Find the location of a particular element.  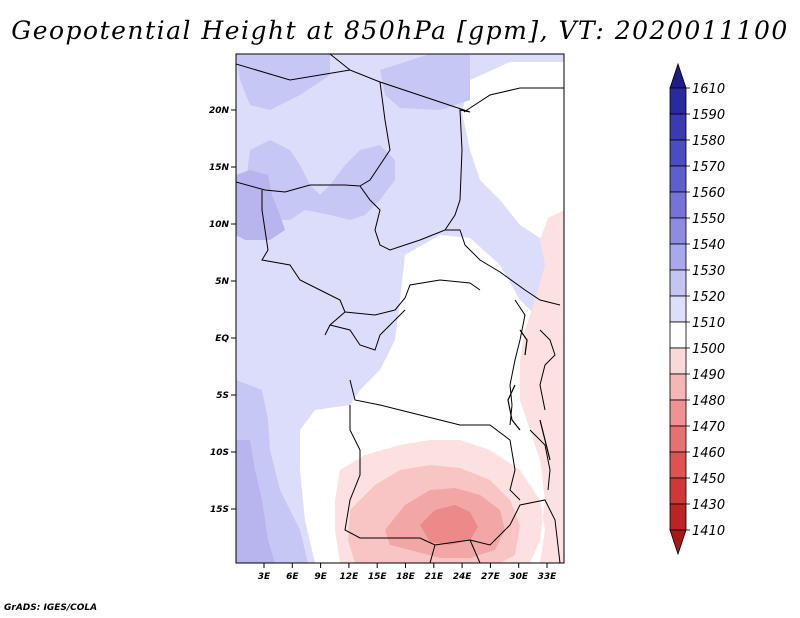

colorbar-label: 1480 is located at coordinates (708, 401).